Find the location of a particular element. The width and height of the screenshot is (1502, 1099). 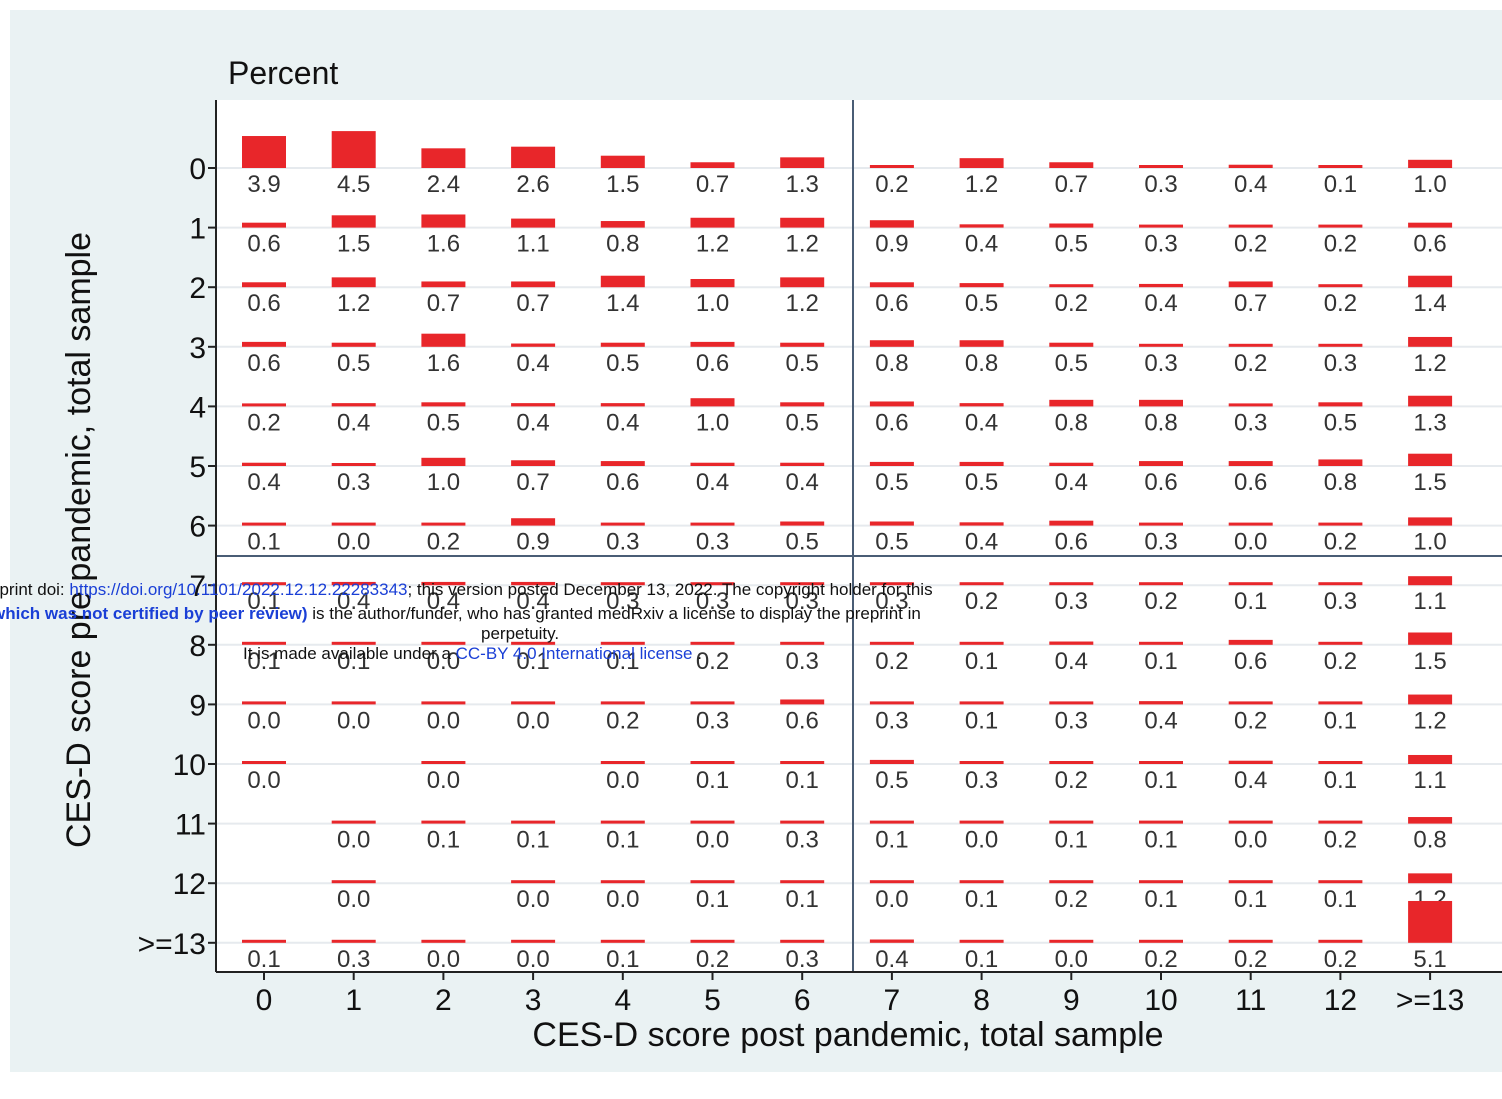

cell-value-label: 2.6 is located at coordinates (532, 184).